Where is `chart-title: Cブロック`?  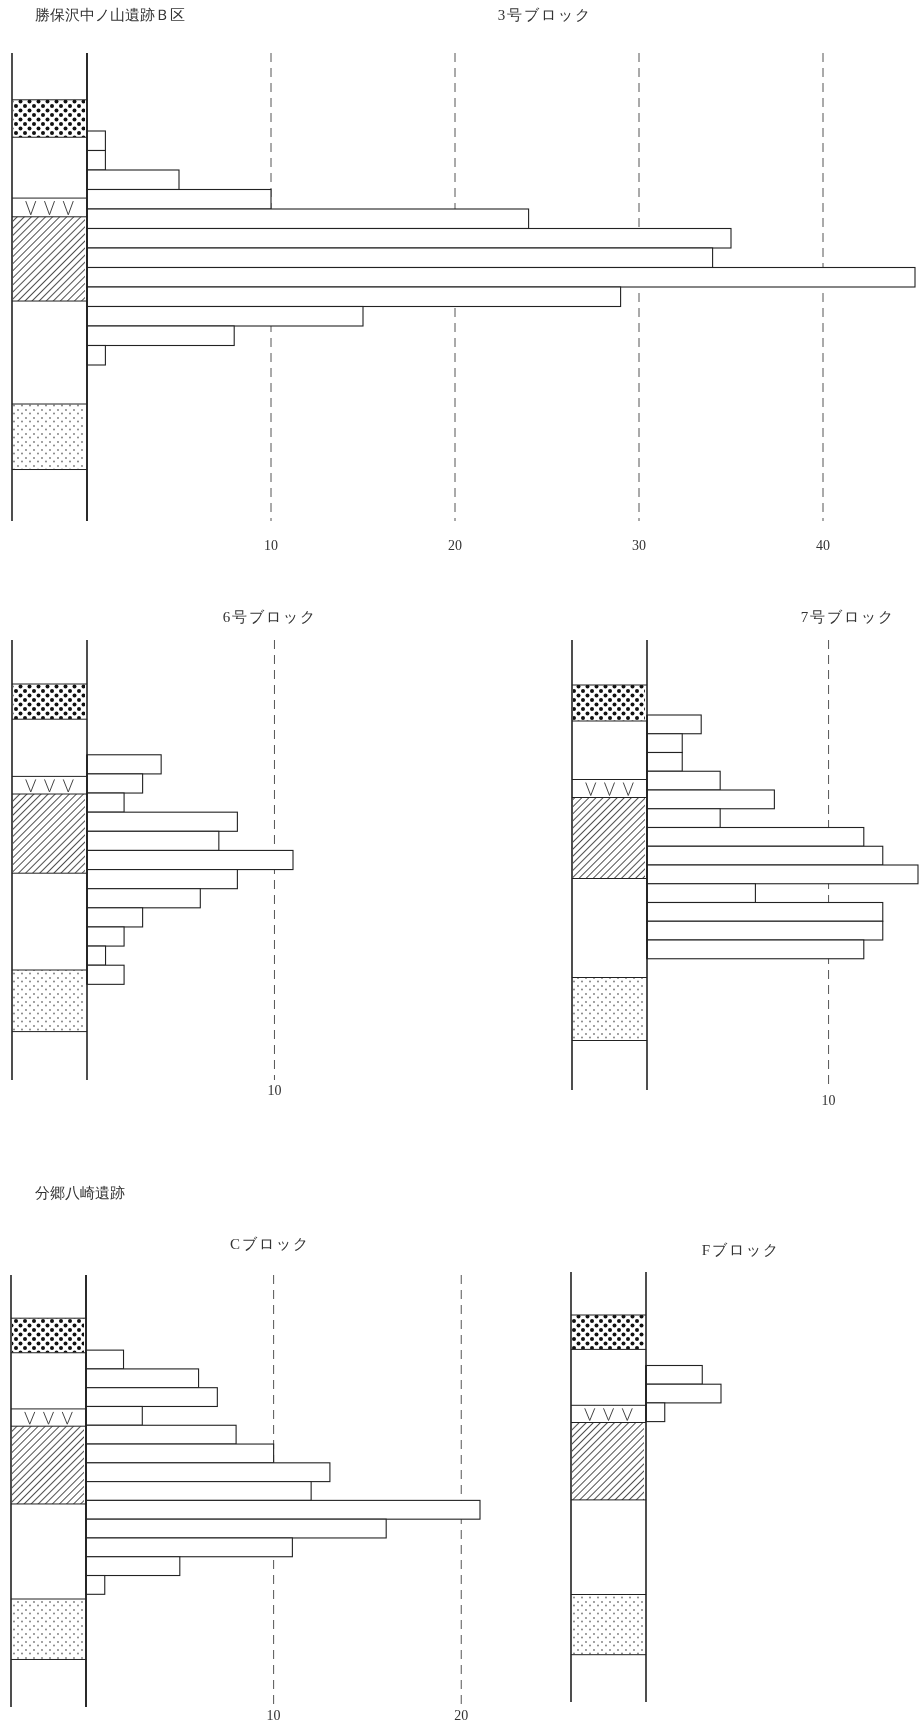
chart-title: Cブロック is located at coordinates (270, 1244).